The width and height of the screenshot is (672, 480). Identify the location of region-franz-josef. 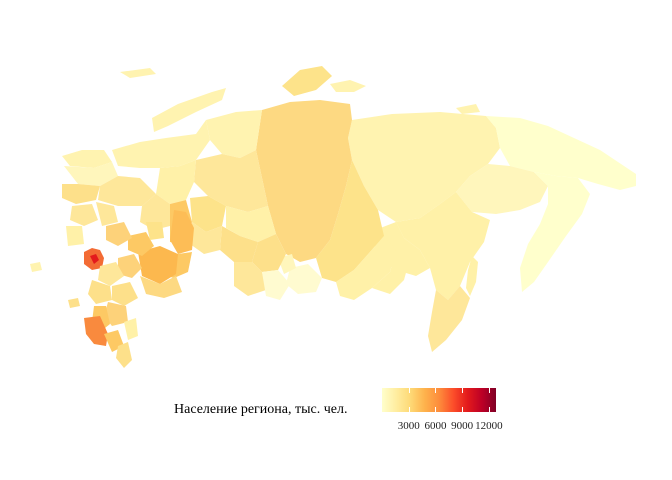
(138, 73).